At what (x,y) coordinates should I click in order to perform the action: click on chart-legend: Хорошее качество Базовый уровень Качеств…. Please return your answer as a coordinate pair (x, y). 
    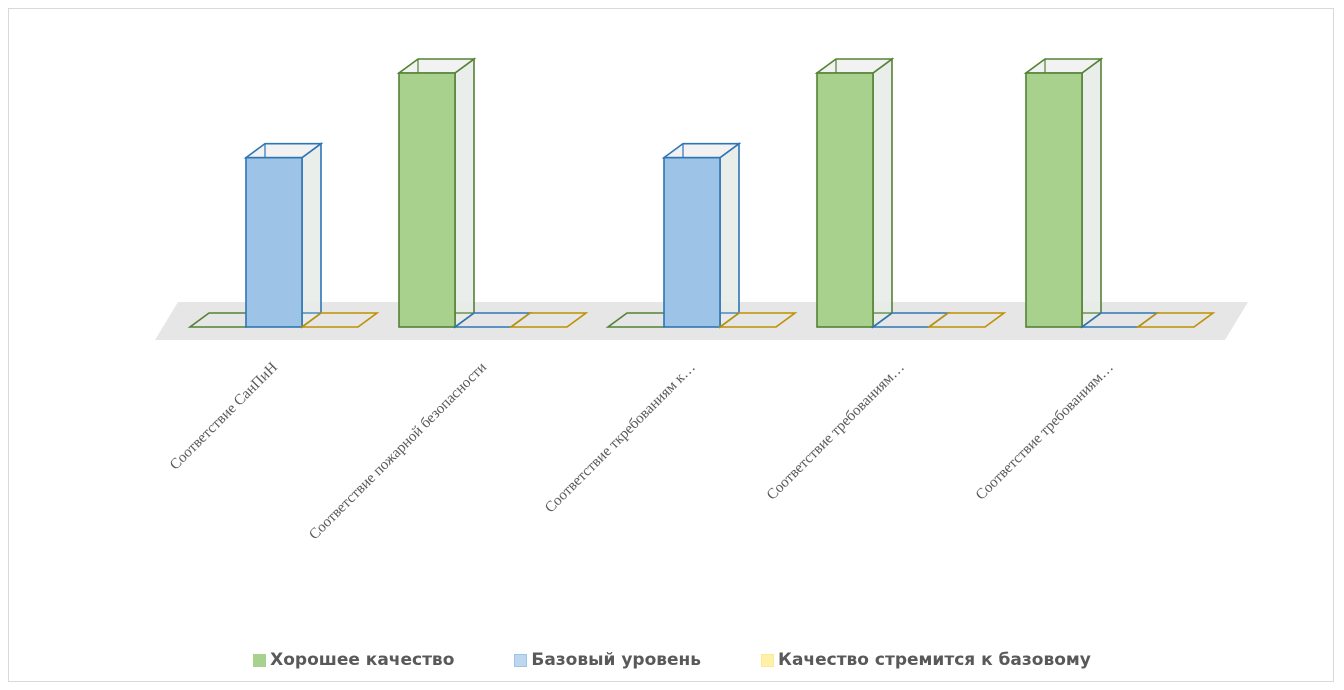
    Looking at the image, I should click on (672, 660).